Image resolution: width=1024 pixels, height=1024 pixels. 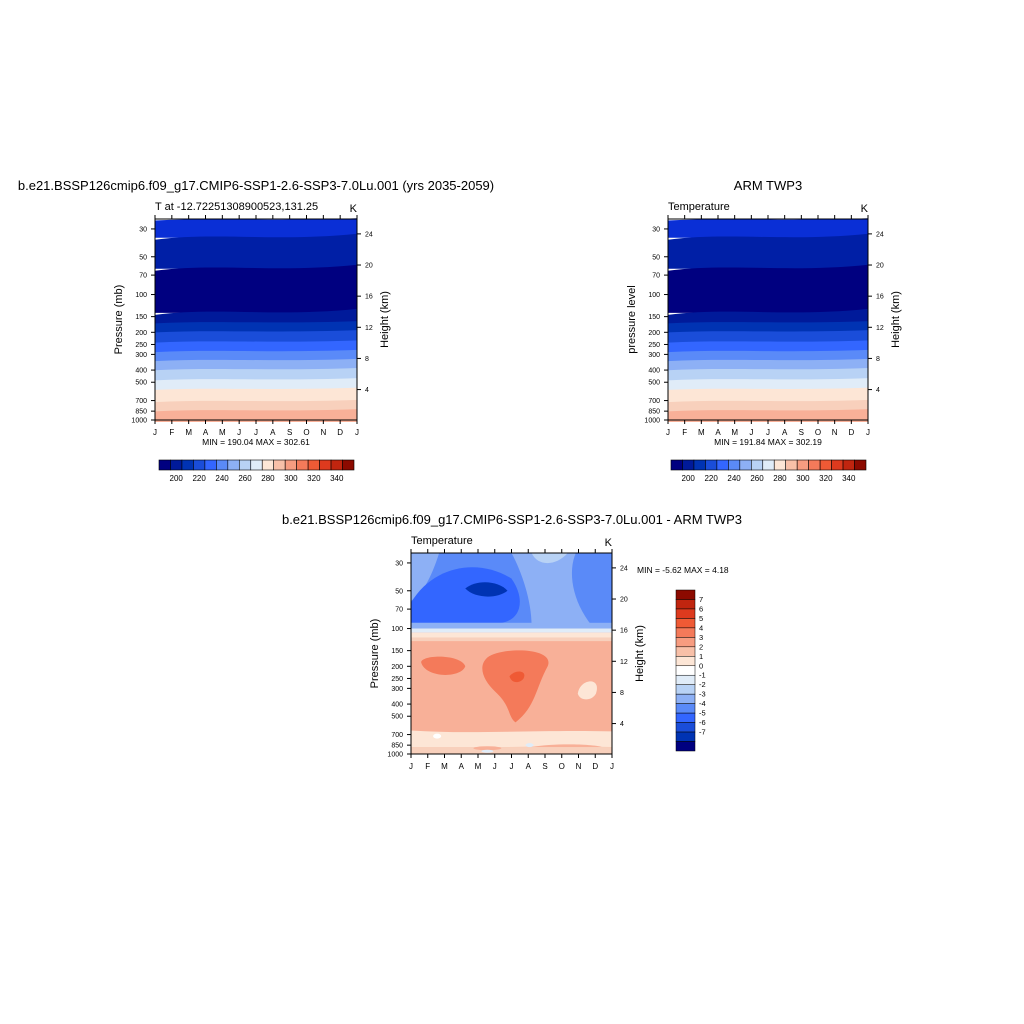 What do you see at coordinates (701, 627) in the screenshot?
I see `colorbar-label: 4` at bounding box center [701, 627].